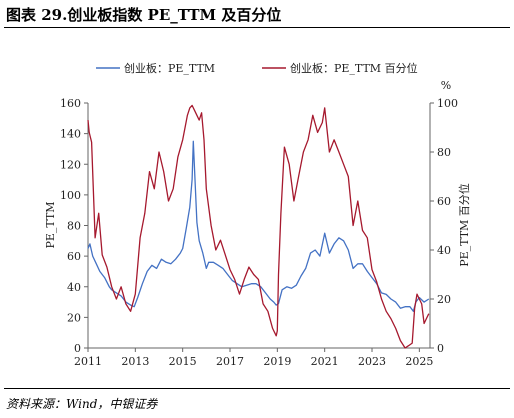  What do you see at coordinates (447, 103) in the screenshot?
I see `y-right-tick-label: 100` at bounding box center [447, 103].